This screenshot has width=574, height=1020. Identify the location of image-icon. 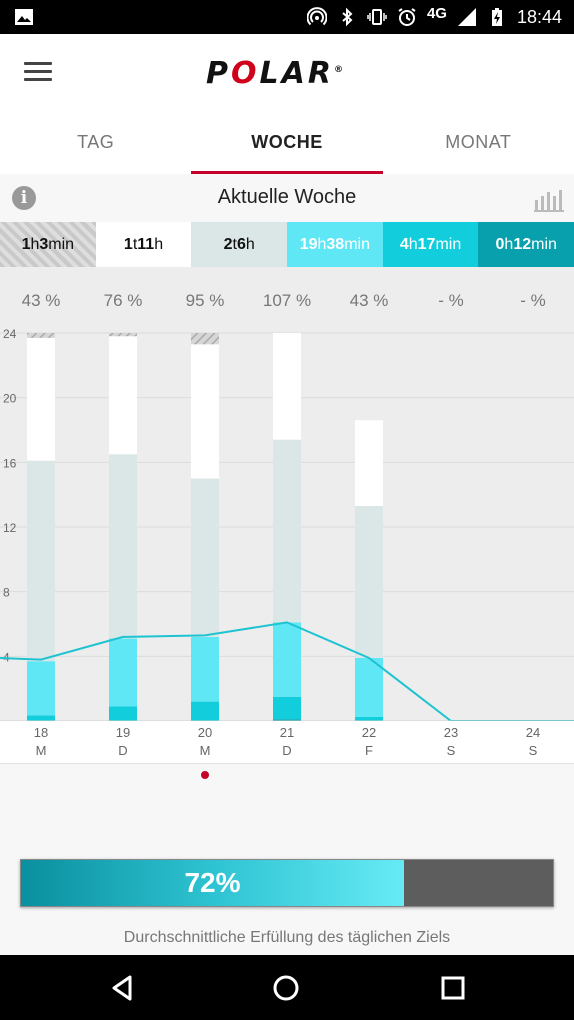
(24, 17).